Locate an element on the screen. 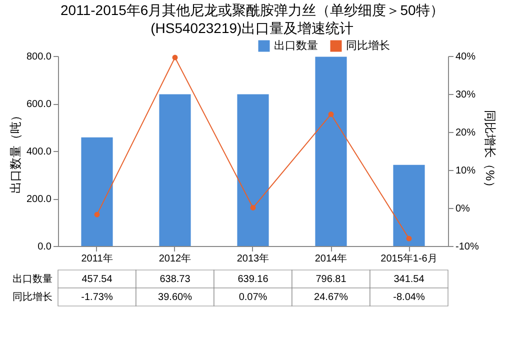 The width and height of the screenshot is (520, 350). legend-label: 同比增长 is located at coordinates (368, 45).